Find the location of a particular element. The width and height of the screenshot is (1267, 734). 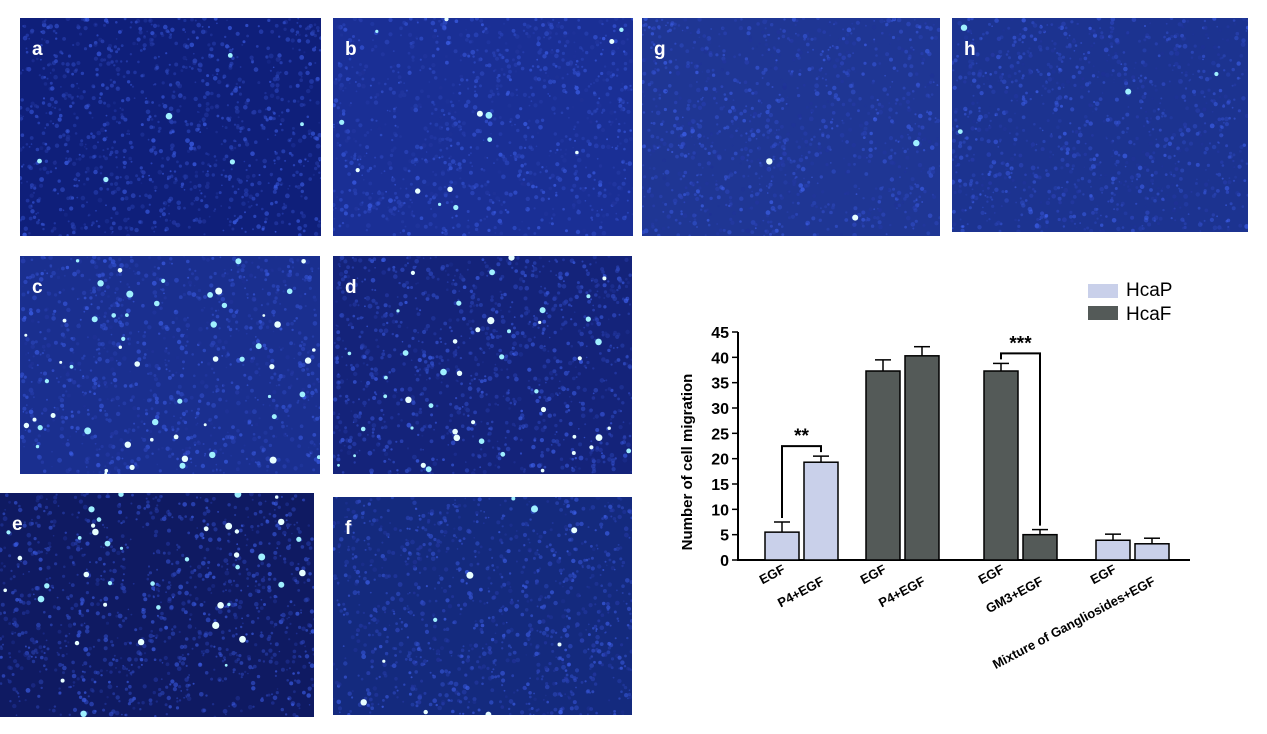

y-tick-label: 10 is located at coordinates (720, 510).